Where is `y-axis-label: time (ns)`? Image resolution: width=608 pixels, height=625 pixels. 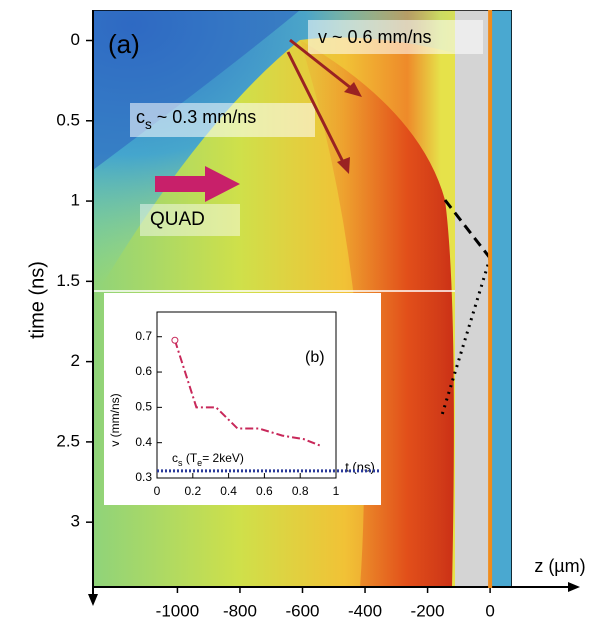 y-axis-label: time (ns) is located at coordinates (37, 300).